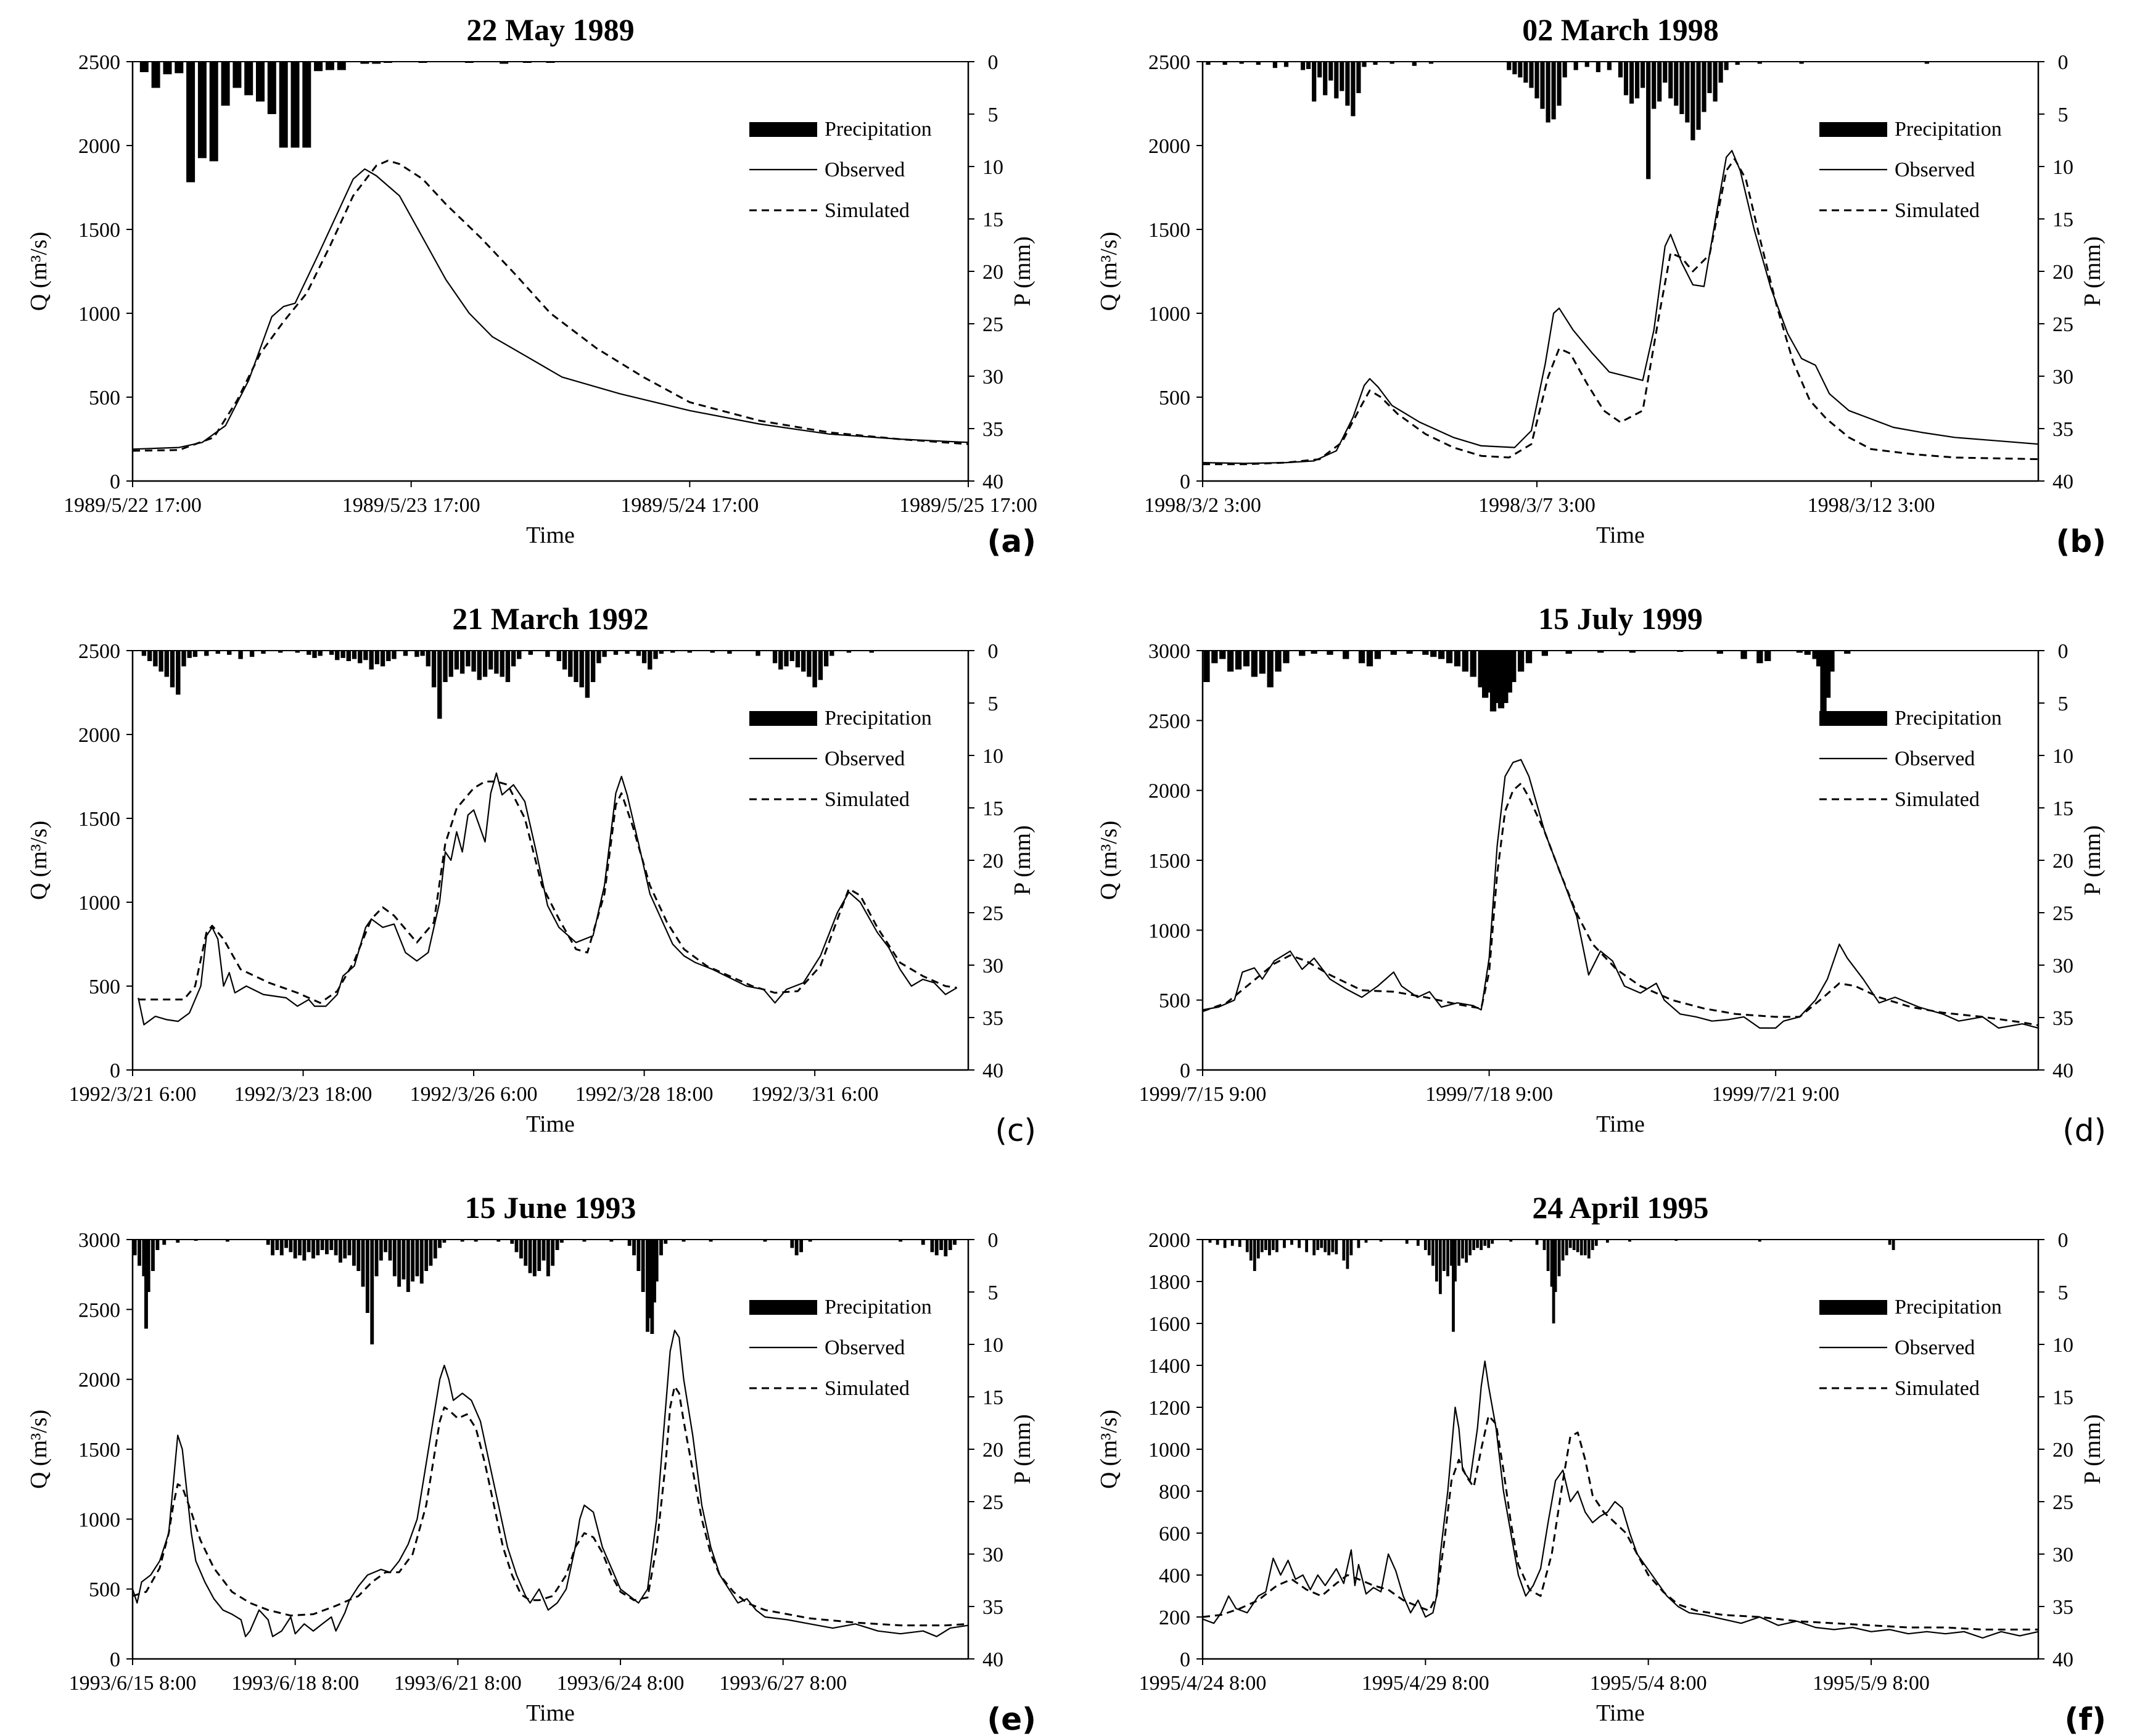 Image resolution: width=2145 pixels, height=1736 pixels. I want to click on y-tick-label: 500, so click(1175, 1002).